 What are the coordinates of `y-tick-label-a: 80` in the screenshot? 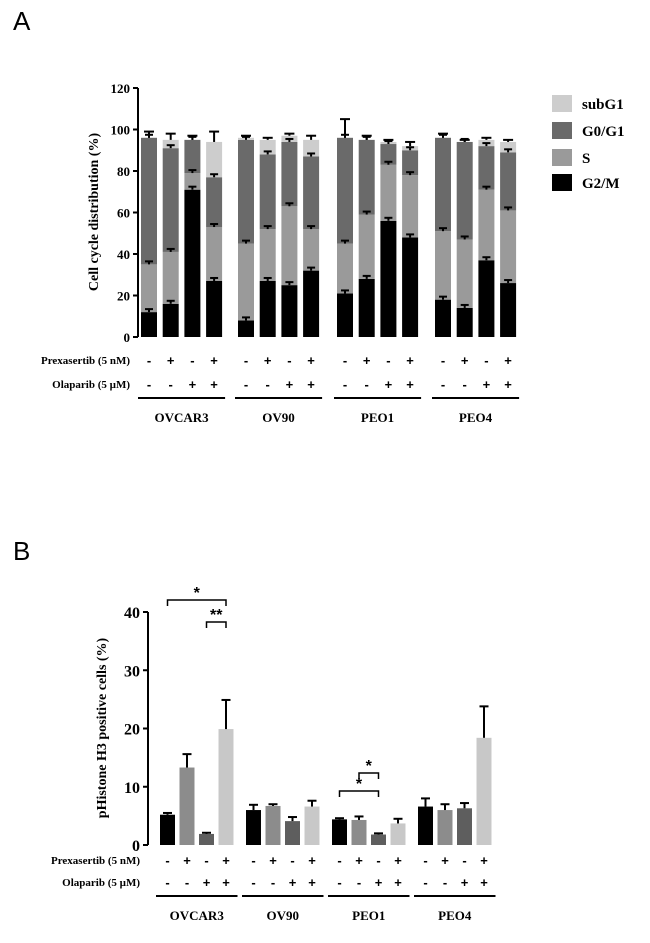 It's located at (123, 171).